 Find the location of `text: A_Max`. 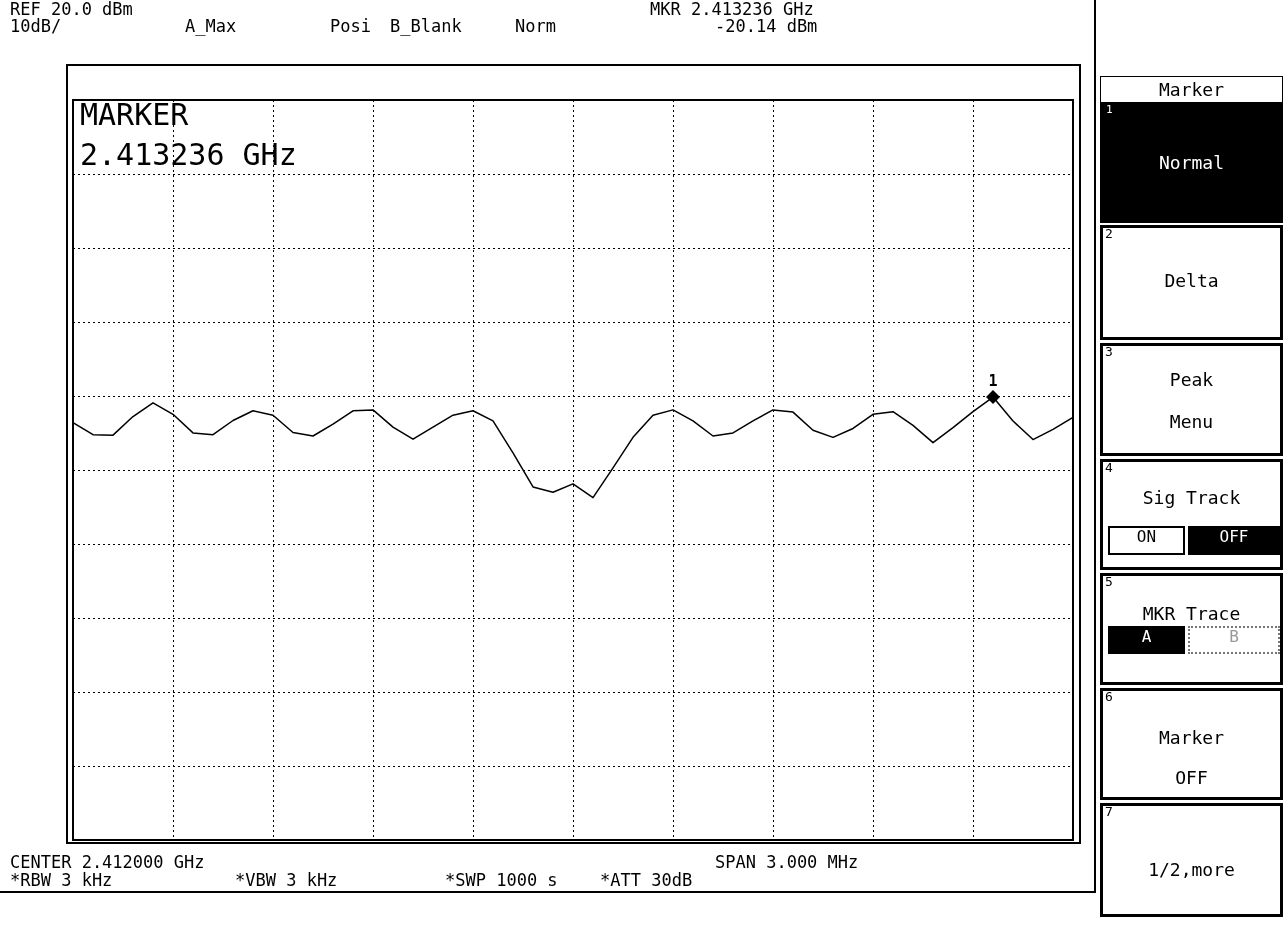

text: A_Max is located at coordinates (211, 26).